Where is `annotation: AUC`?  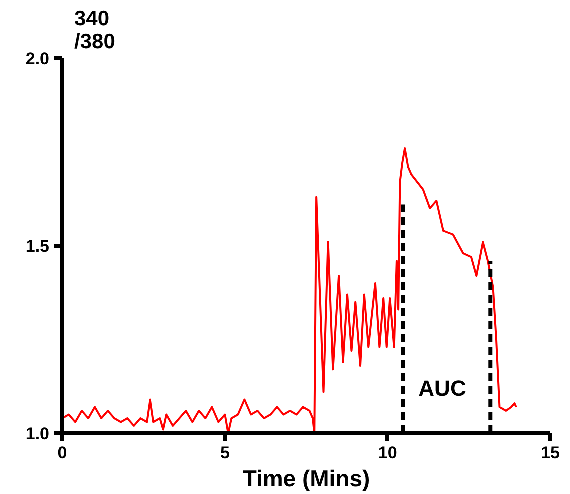
annotation: AUC is located at coordinates (442, 388).